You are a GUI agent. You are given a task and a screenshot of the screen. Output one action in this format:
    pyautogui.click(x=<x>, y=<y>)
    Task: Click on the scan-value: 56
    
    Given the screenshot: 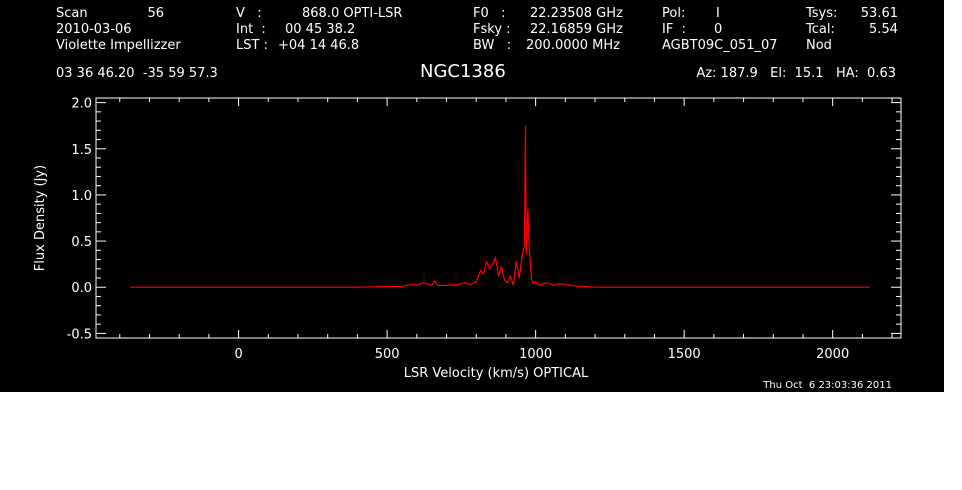 What is the action you would take?
    pyautogui.click(x=155, y=13)
    